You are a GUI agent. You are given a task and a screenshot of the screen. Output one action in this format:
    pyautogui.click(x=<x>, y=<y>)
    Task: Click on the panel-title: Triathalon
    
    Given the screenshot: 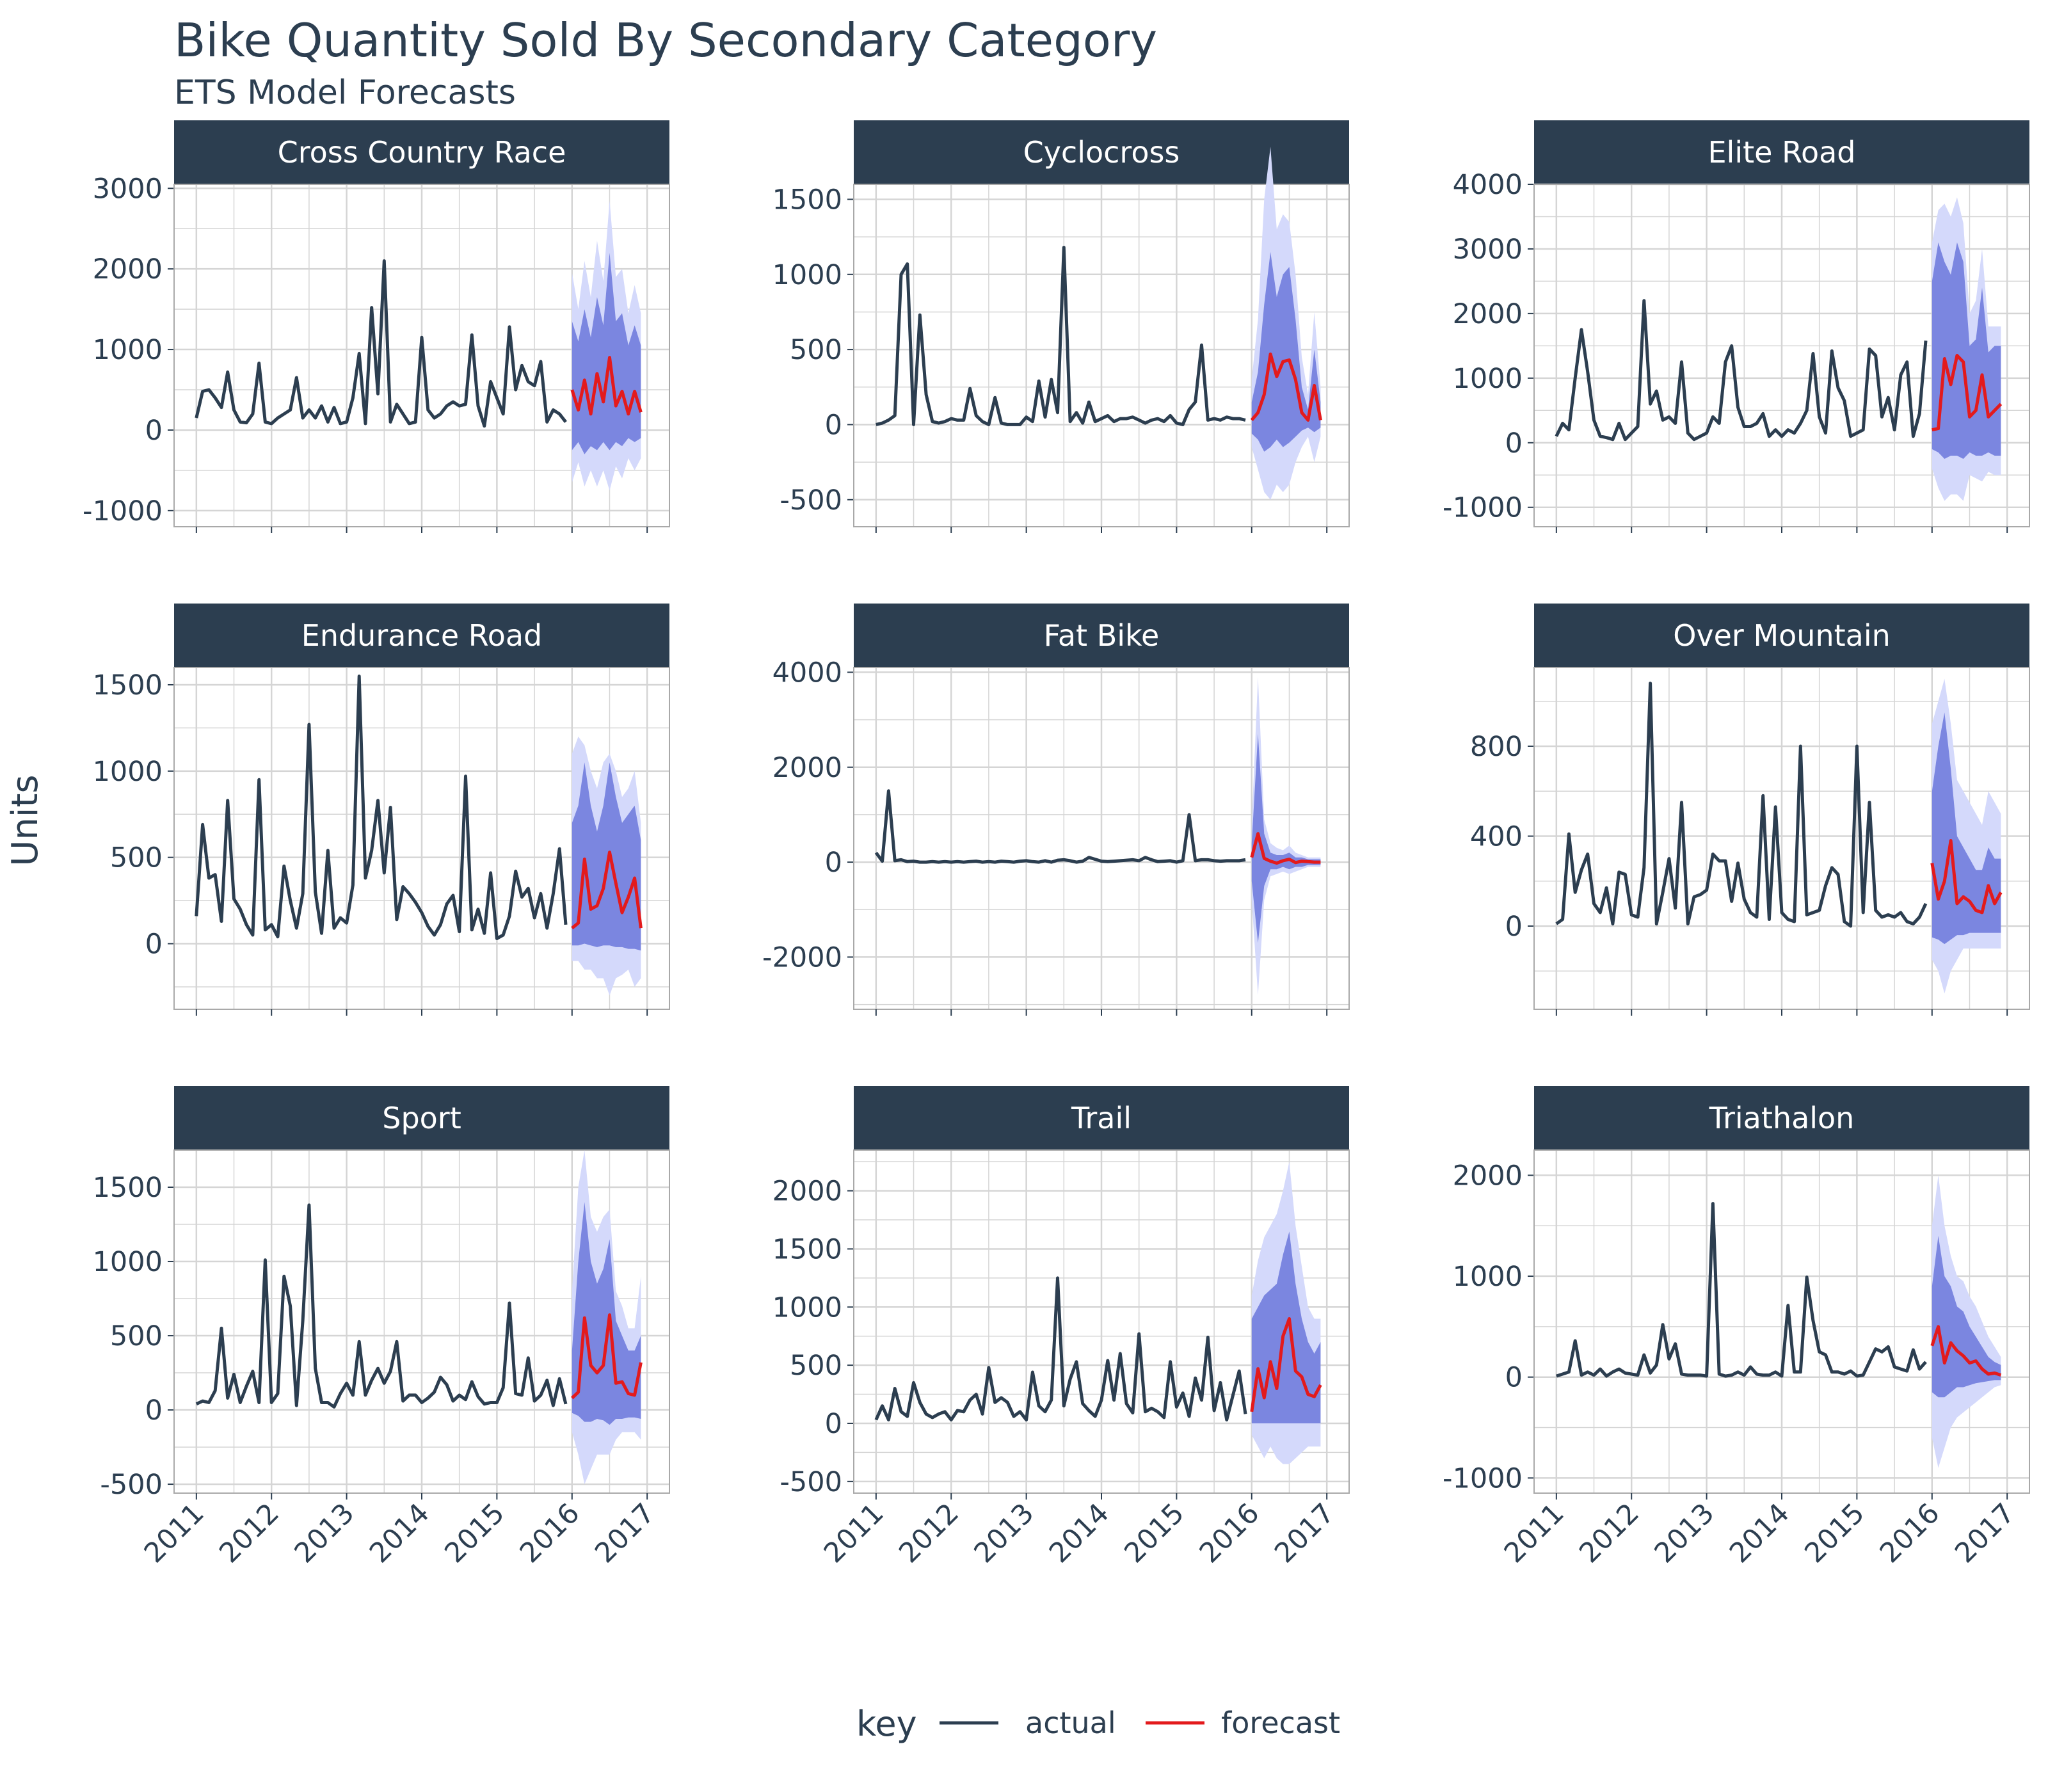 What is the action you would take?
    pyautogui.click(x=1782, y=1118)
    